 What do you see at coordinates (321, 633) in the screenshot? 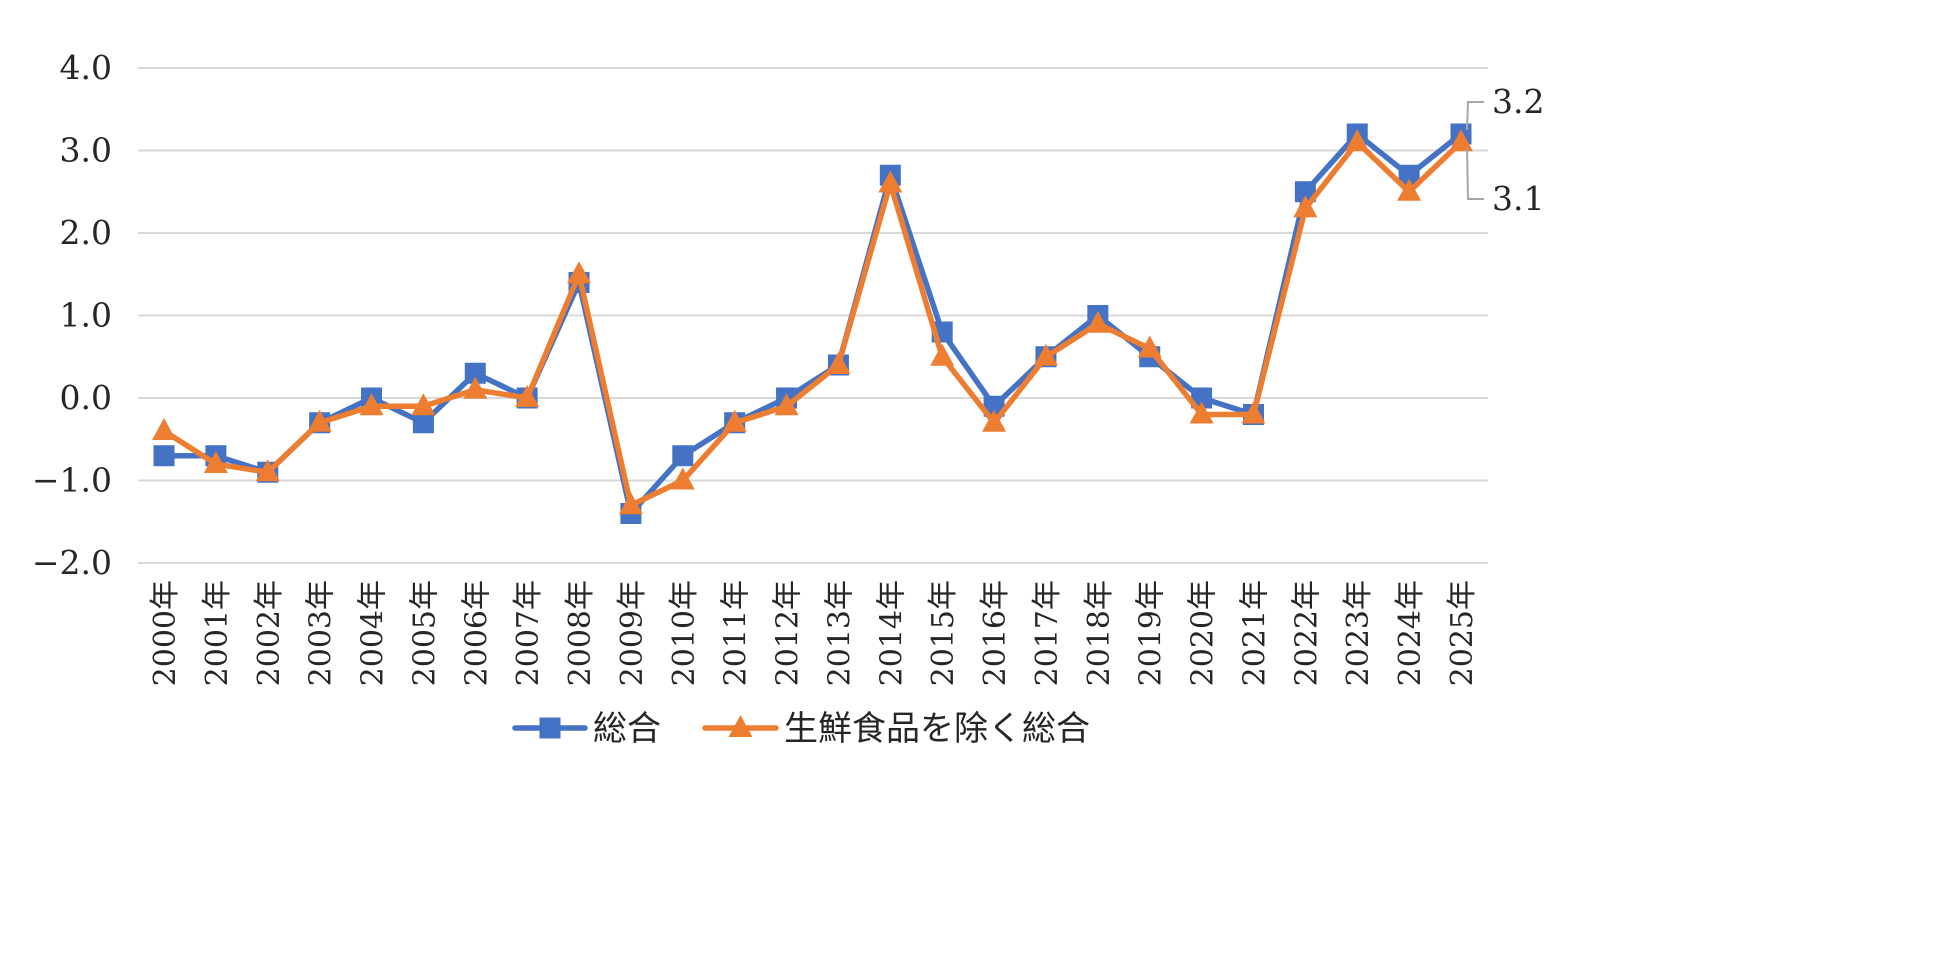
I see `x-tick-label: 2003年` at bounding box center [321, 633].